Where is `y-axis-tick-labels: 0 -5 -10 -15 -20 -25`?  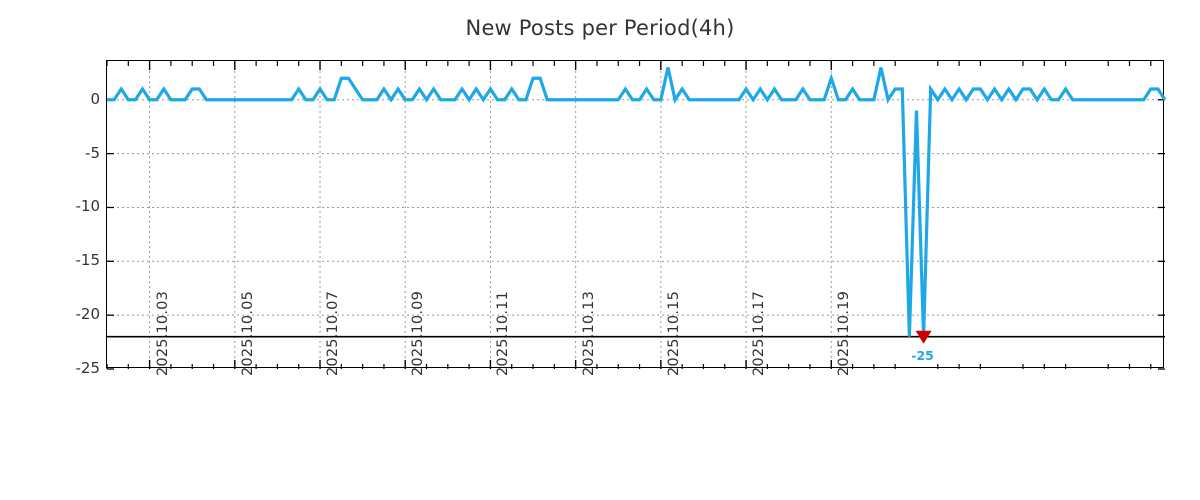
y-axis-tick-labels: 0 -5 -10 -15 -20 -25 is located at coordinates (73, 250).